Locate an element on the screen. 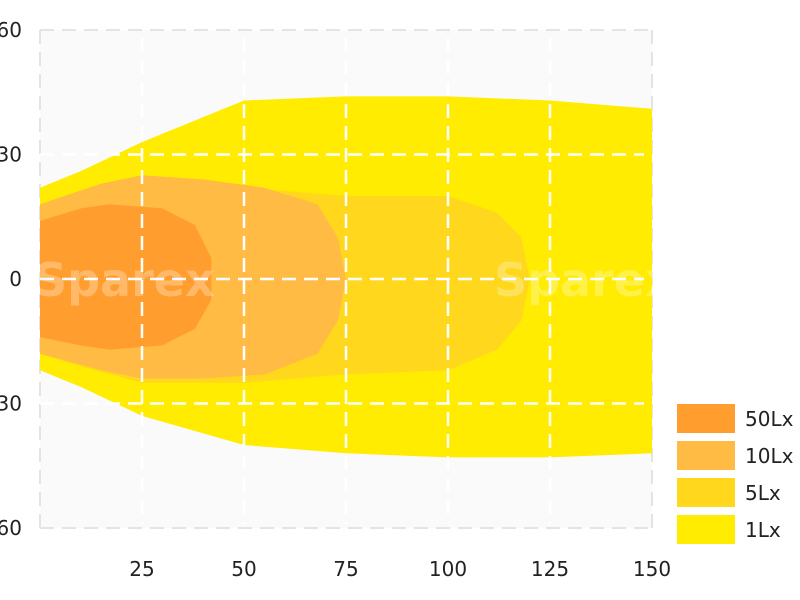  y-tick-label: 0 is located at coordinates (15, 279).